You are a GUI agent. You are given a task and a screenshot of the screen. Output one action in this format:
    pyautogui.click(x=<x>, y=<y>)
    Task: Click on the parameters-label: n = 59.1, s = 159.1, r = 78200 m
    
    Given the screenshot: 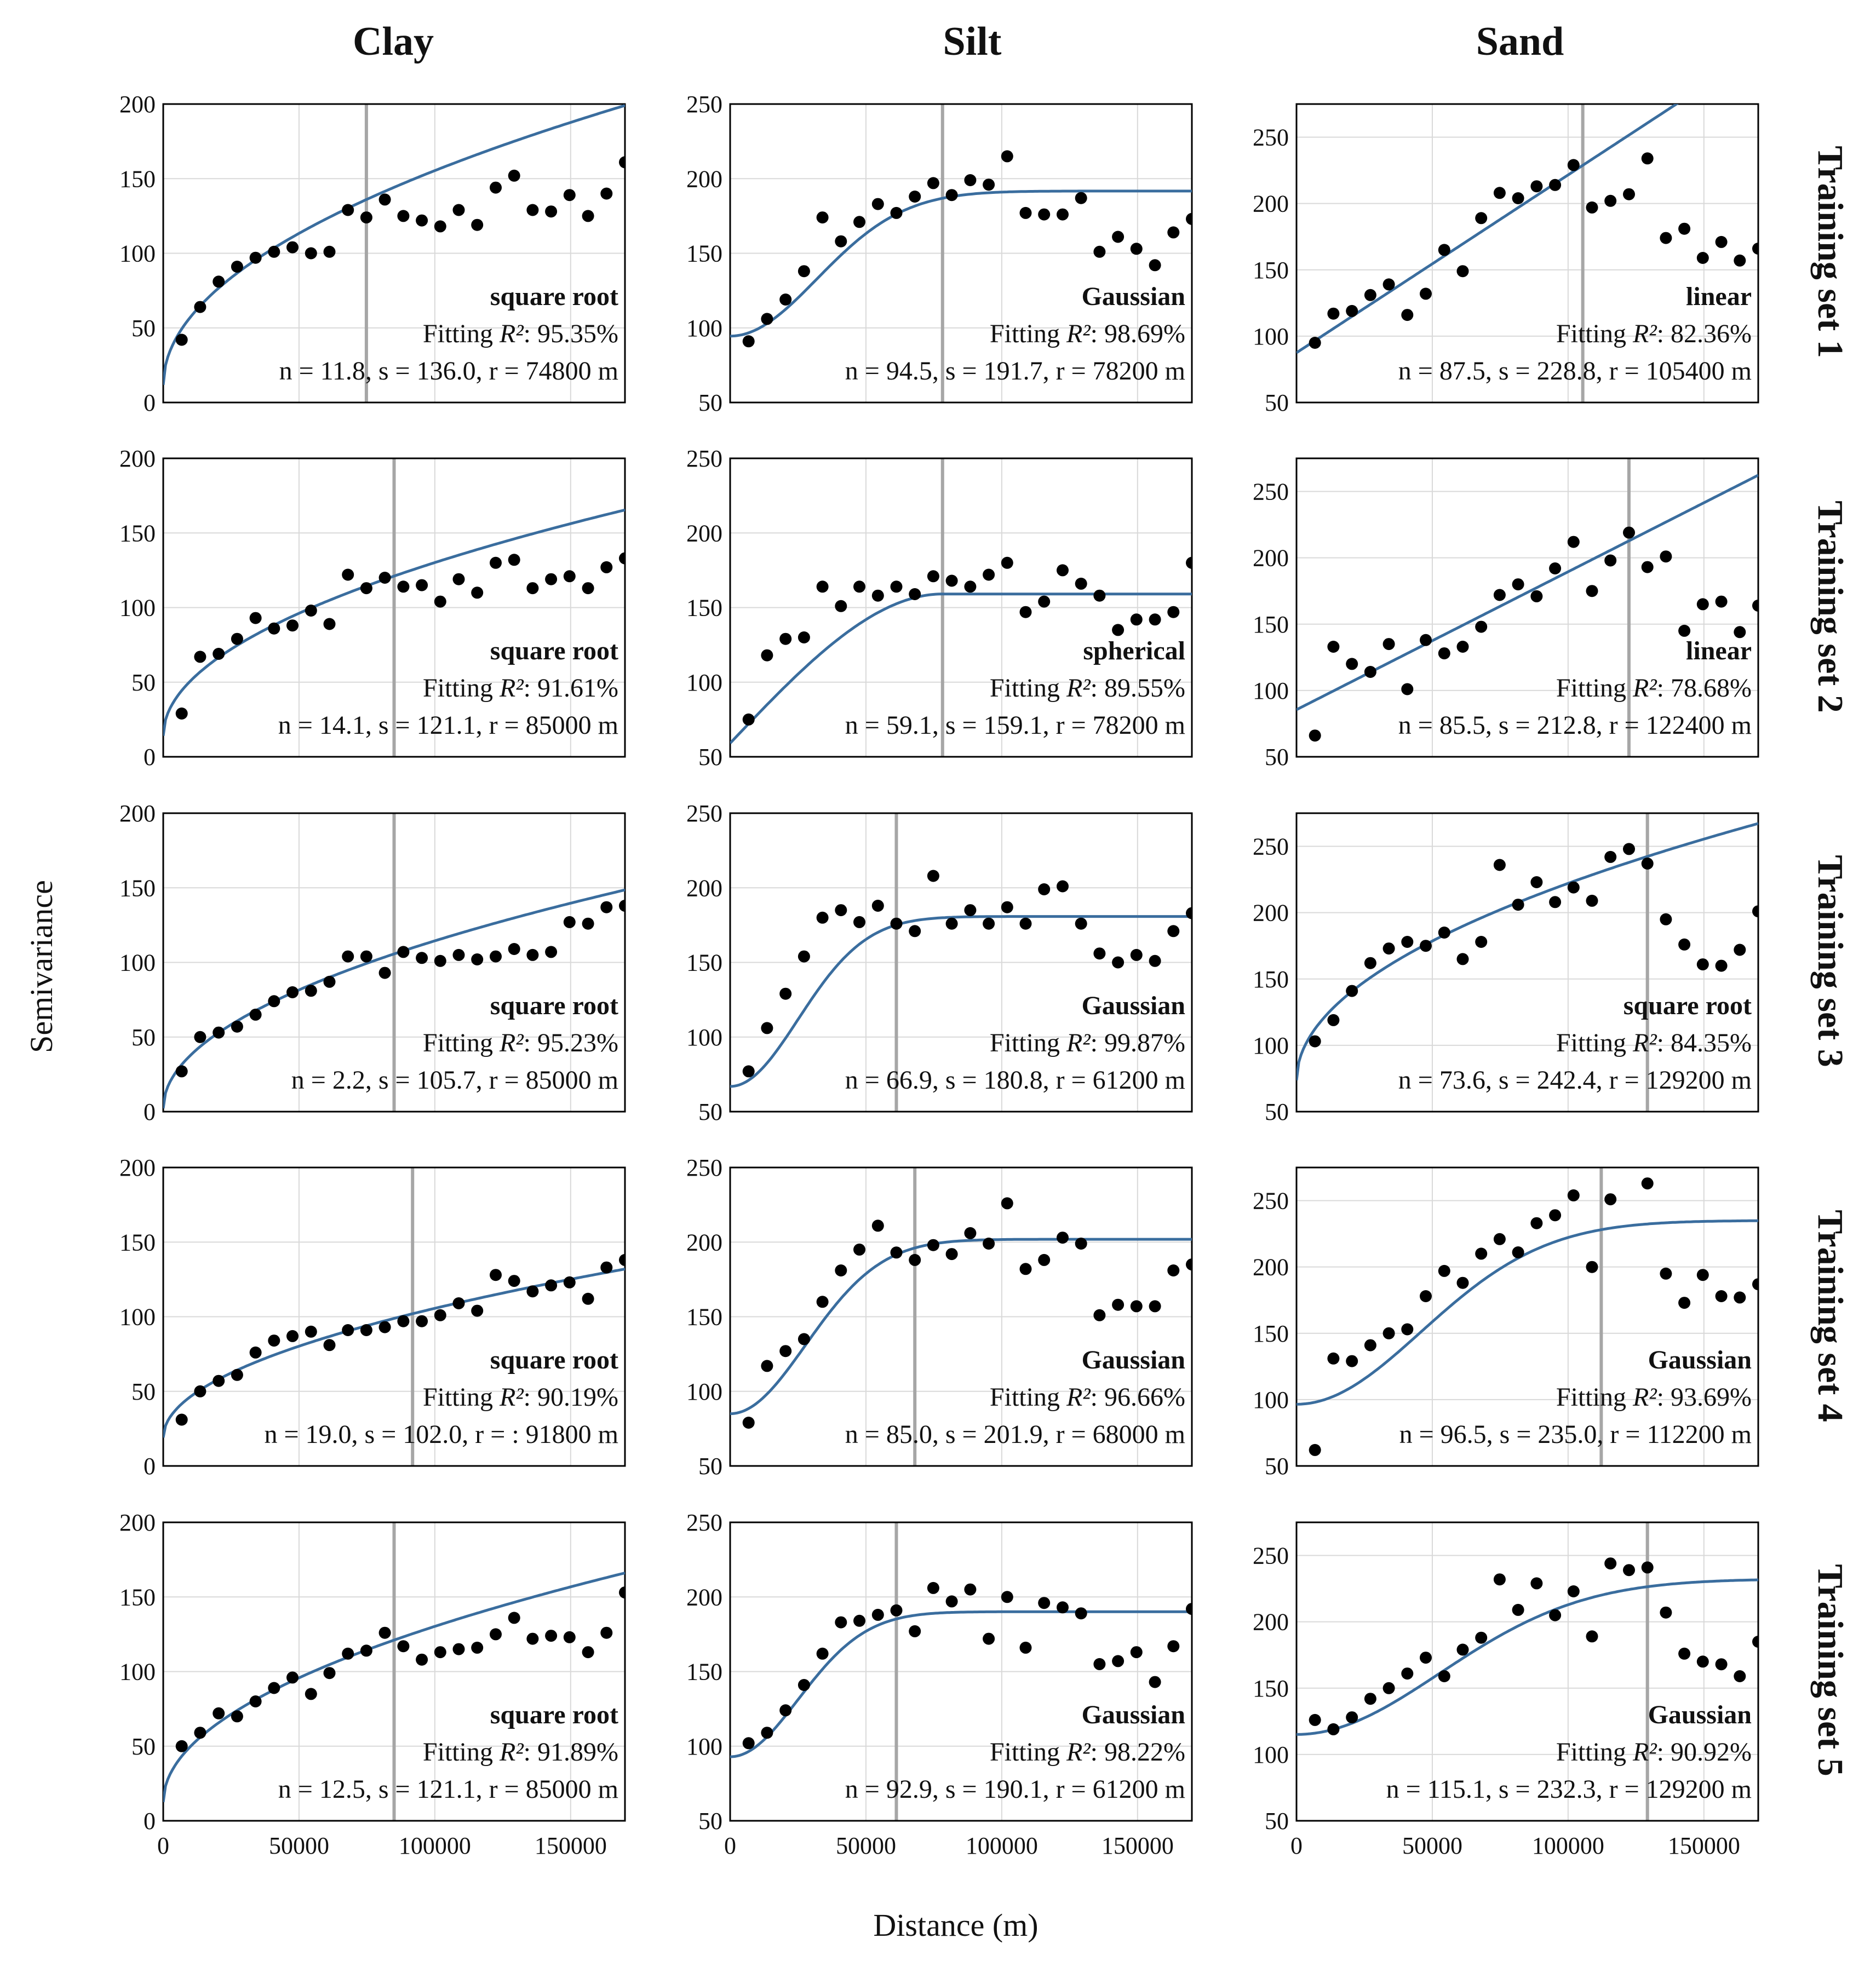 What is the action you would take?
    pyautogui.click(x=1015, y=725)
    